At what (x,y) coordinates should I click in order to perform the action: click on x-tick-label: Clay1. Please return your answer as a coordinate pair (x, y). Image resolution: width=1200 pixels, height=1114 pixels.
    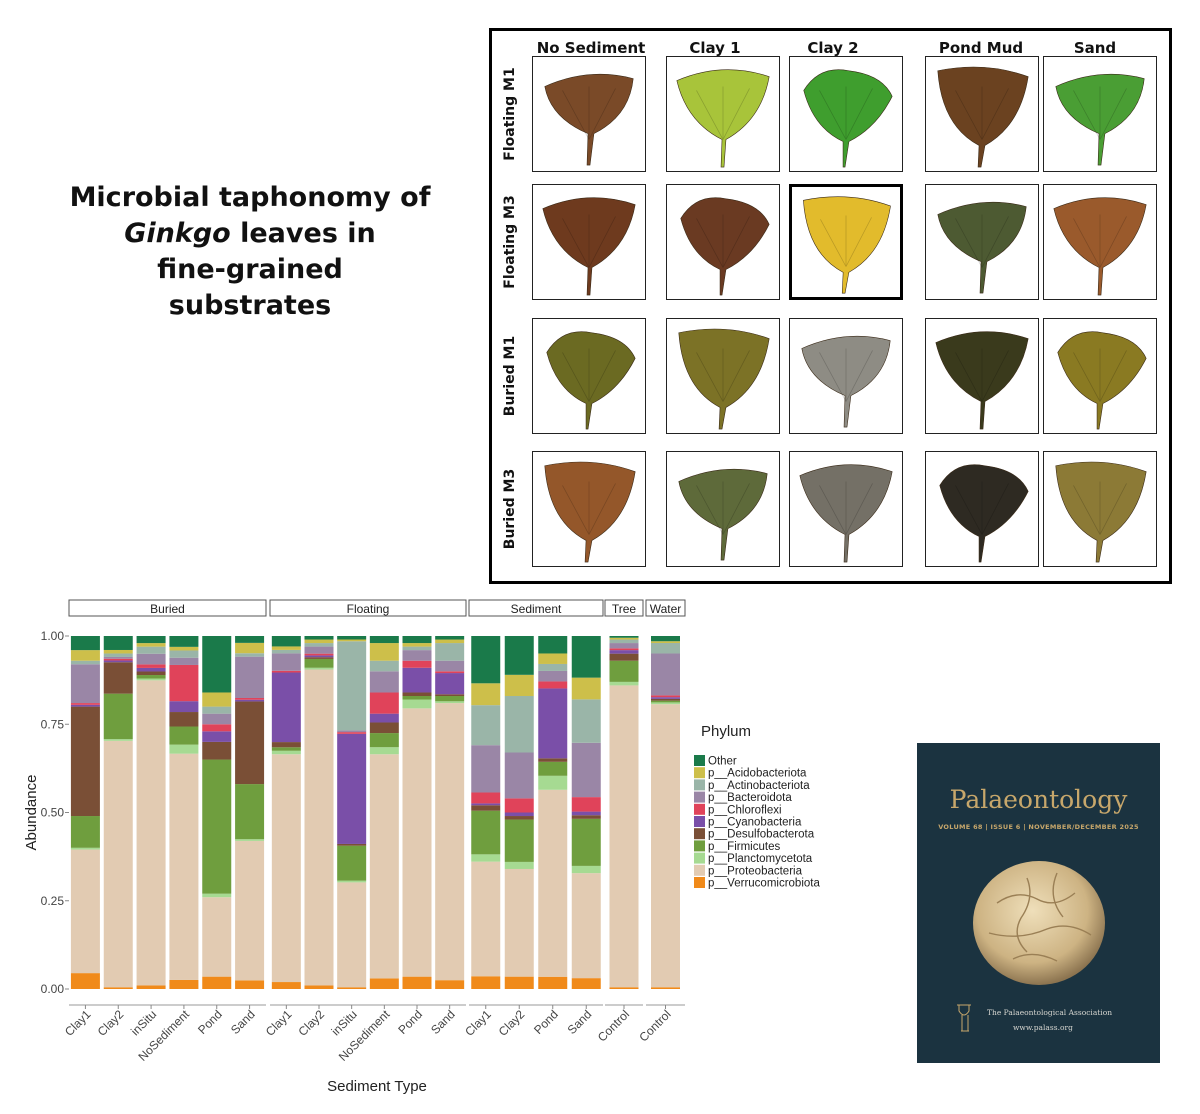
    Looking at the image, I should click on (478, 1023).